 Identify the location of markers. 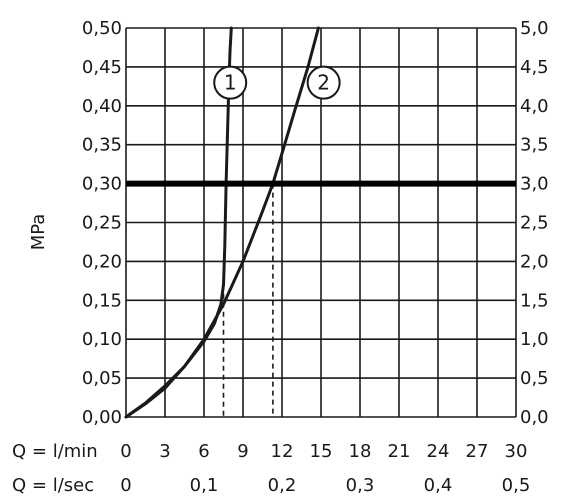
(248, 300).